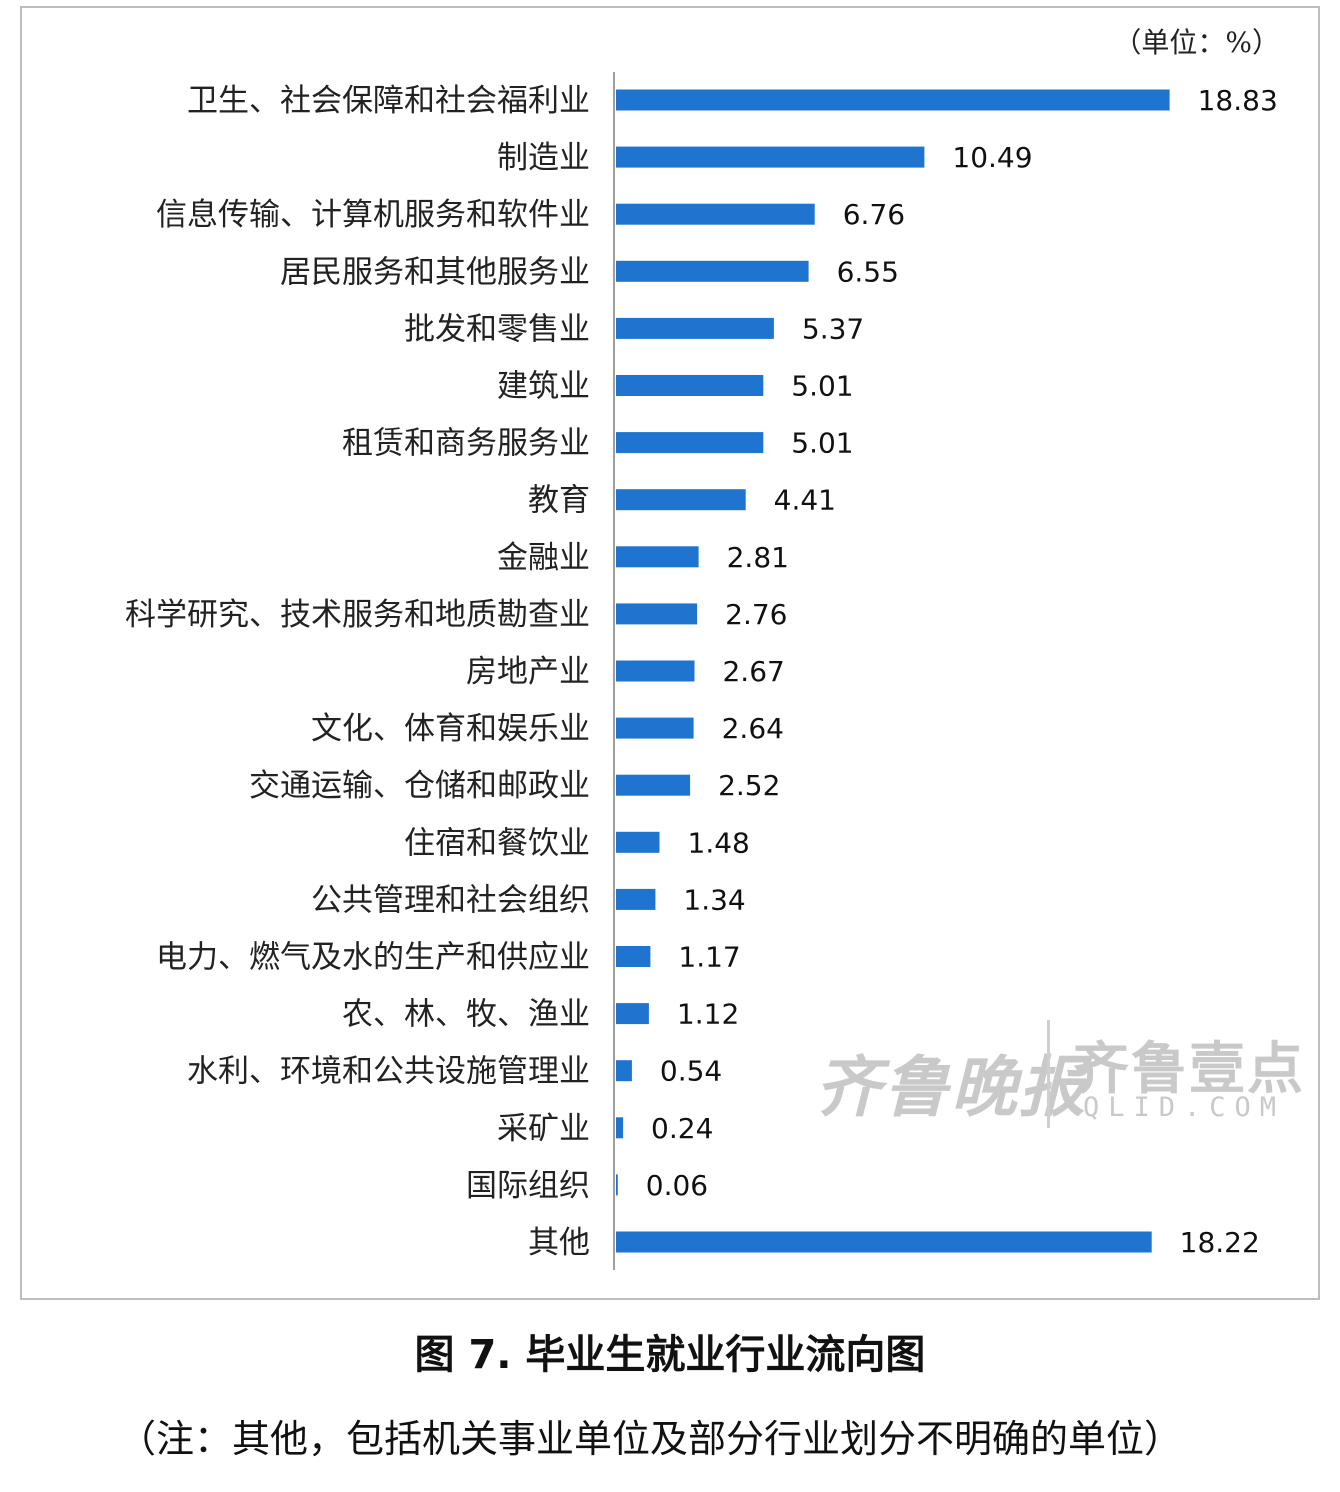 This screenshot has width=1340, height=1492. Describe the element at coordinates (528, 1186) in the screenshot. I see `category-label: 国际组织` at that location.